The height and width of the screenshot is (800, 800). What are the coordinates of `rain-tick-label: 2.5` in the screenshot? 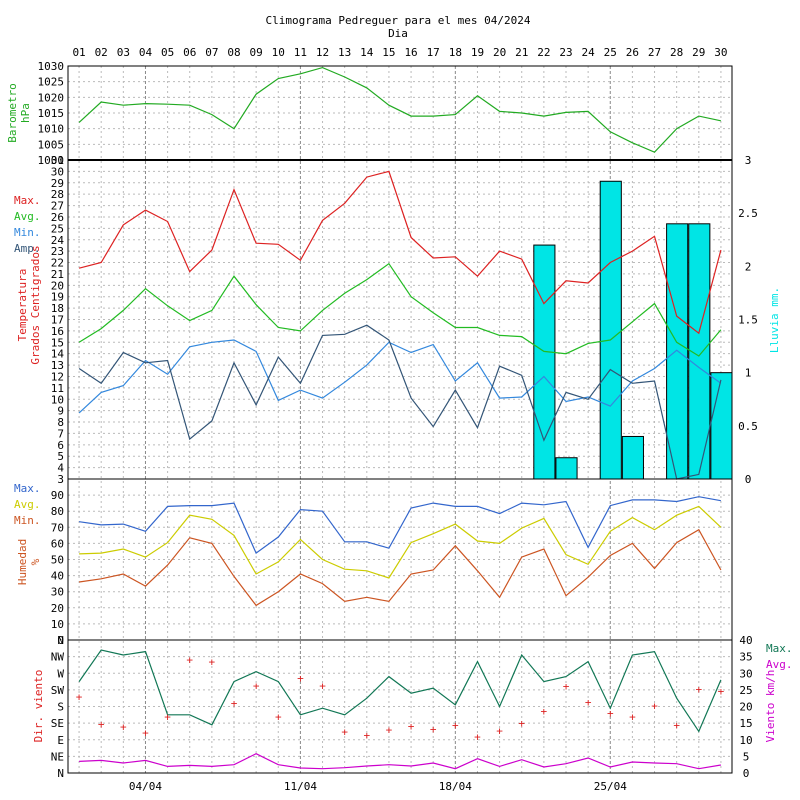 It's located at (748, 213).